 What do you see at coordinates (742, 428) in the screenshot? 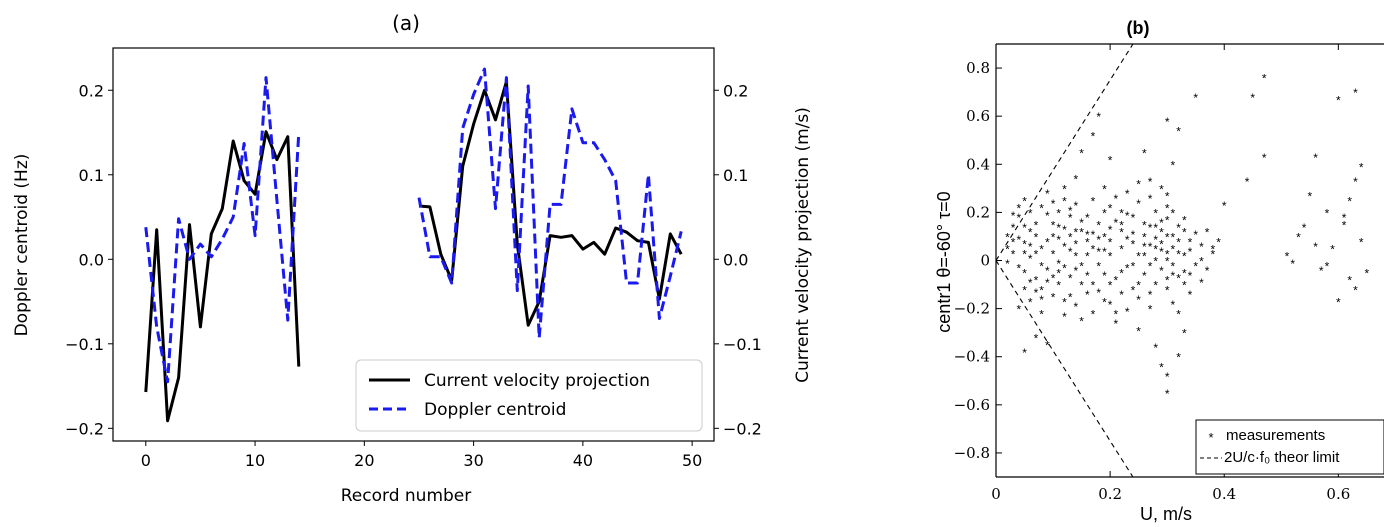
I see `y-tick-label-right-a: −0.2` at bounding box center [742, 428].